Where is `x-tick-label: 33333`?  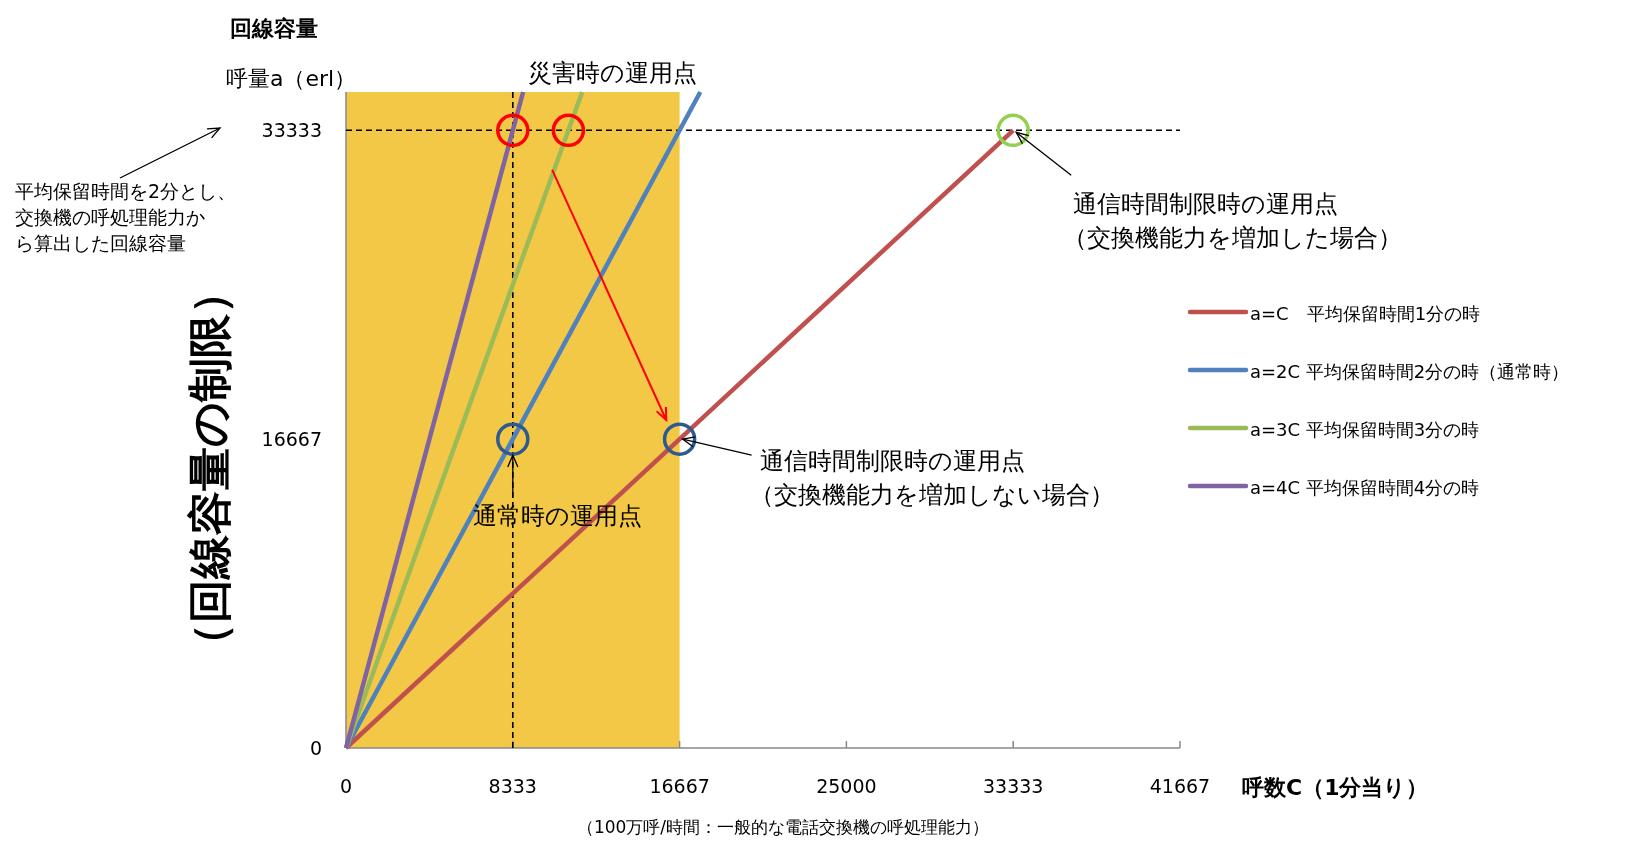 x-tick-label: 33333 is located at coordinates (1013, 786).